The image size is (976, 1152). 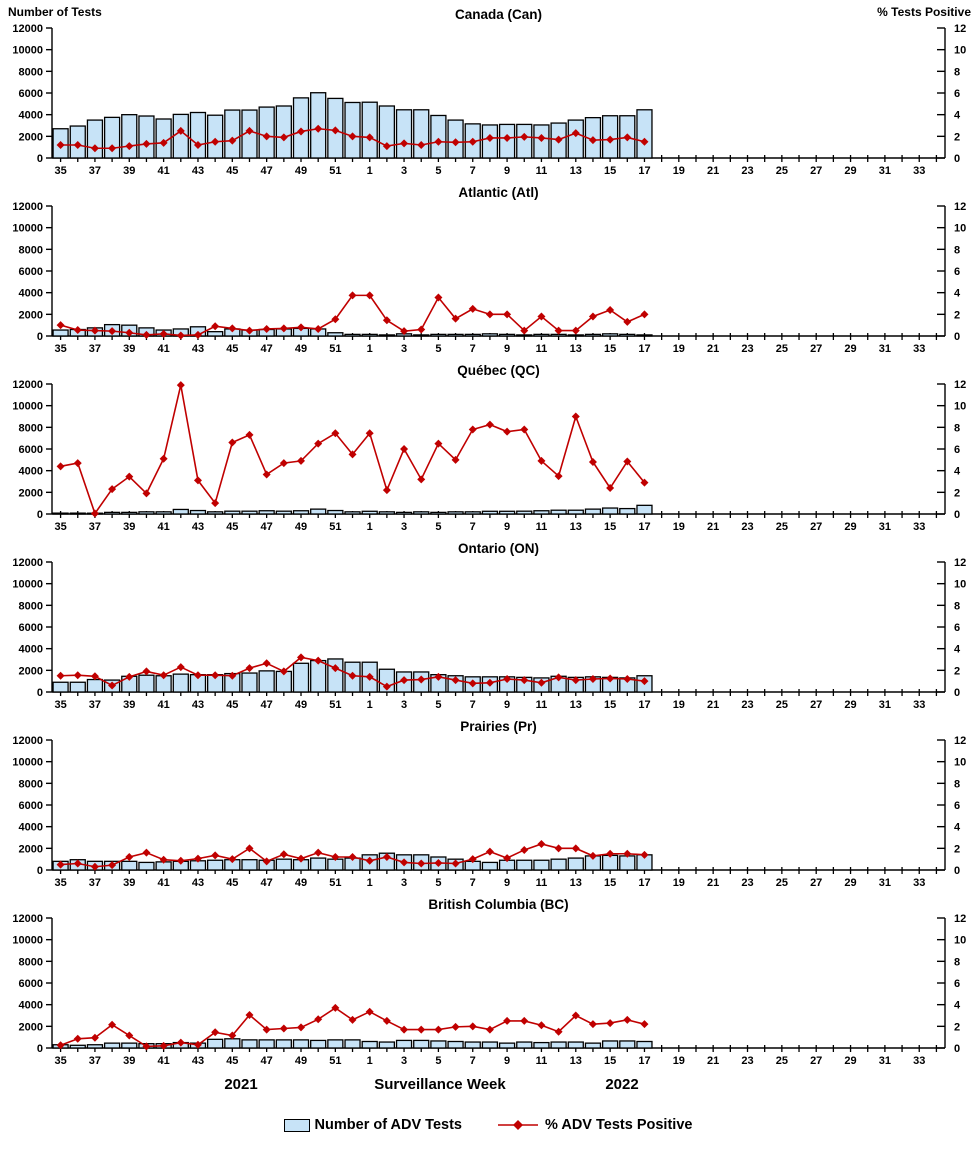 I want to click on legend: Number of ADV Tests % ADV Tests Positive, so click(x=488, y=1125).